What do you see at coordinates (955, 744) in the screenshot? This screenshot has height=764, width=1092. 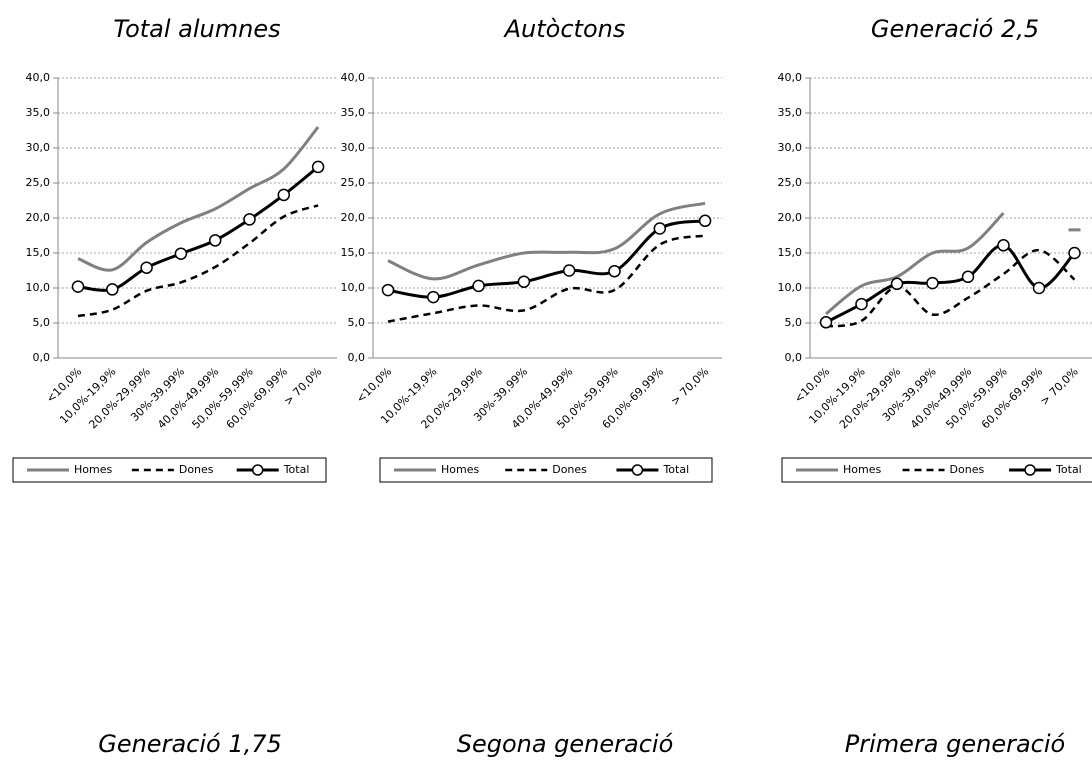 I see `chart-title: Primera generació` at bounding box center [955, 744].